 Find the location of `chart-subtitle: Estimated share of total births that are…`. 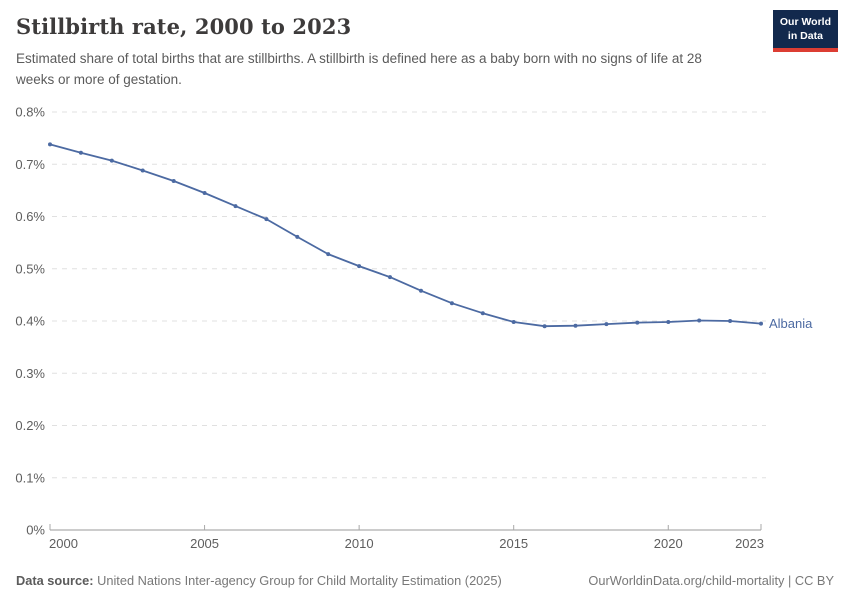

chart-subtitle: Estimated share of total births that are… is located at coordinates (359, 69).